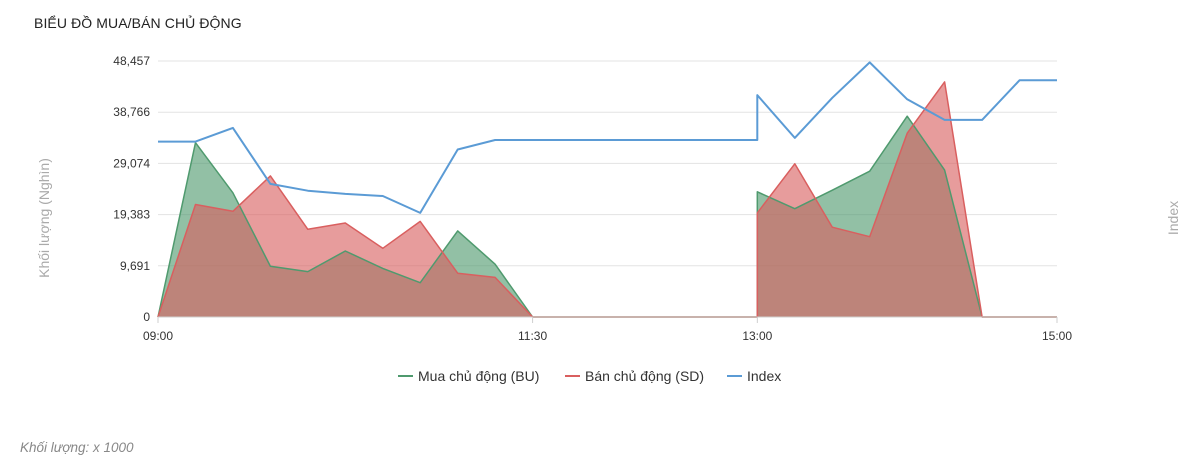 The height and width of the screenshot is (462, 1200). I want to click on chart-title: BIỂU ĐỒ MUA/BÁN CHỦ ĐỘNG, so click(138, 23).